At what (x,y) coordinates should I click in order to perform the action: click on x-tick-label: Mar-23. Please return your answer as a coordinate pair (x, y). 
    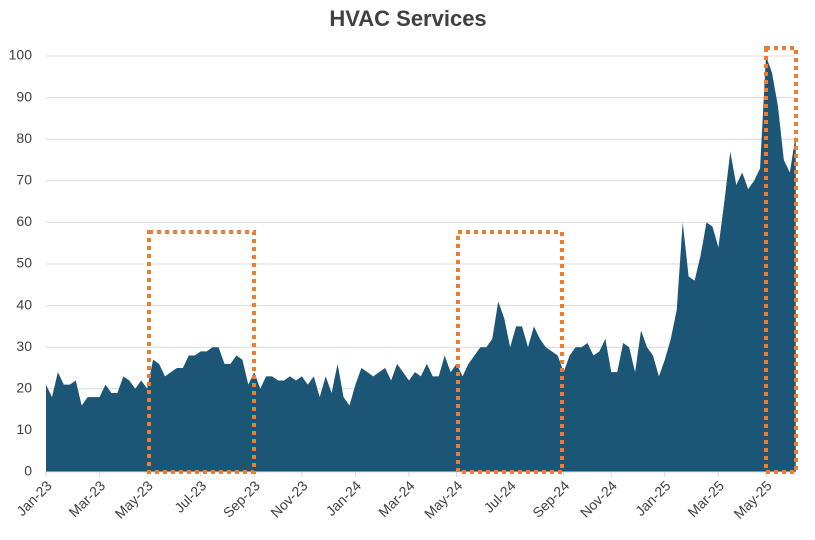
    Looking at the image, I should click on (87, 498).